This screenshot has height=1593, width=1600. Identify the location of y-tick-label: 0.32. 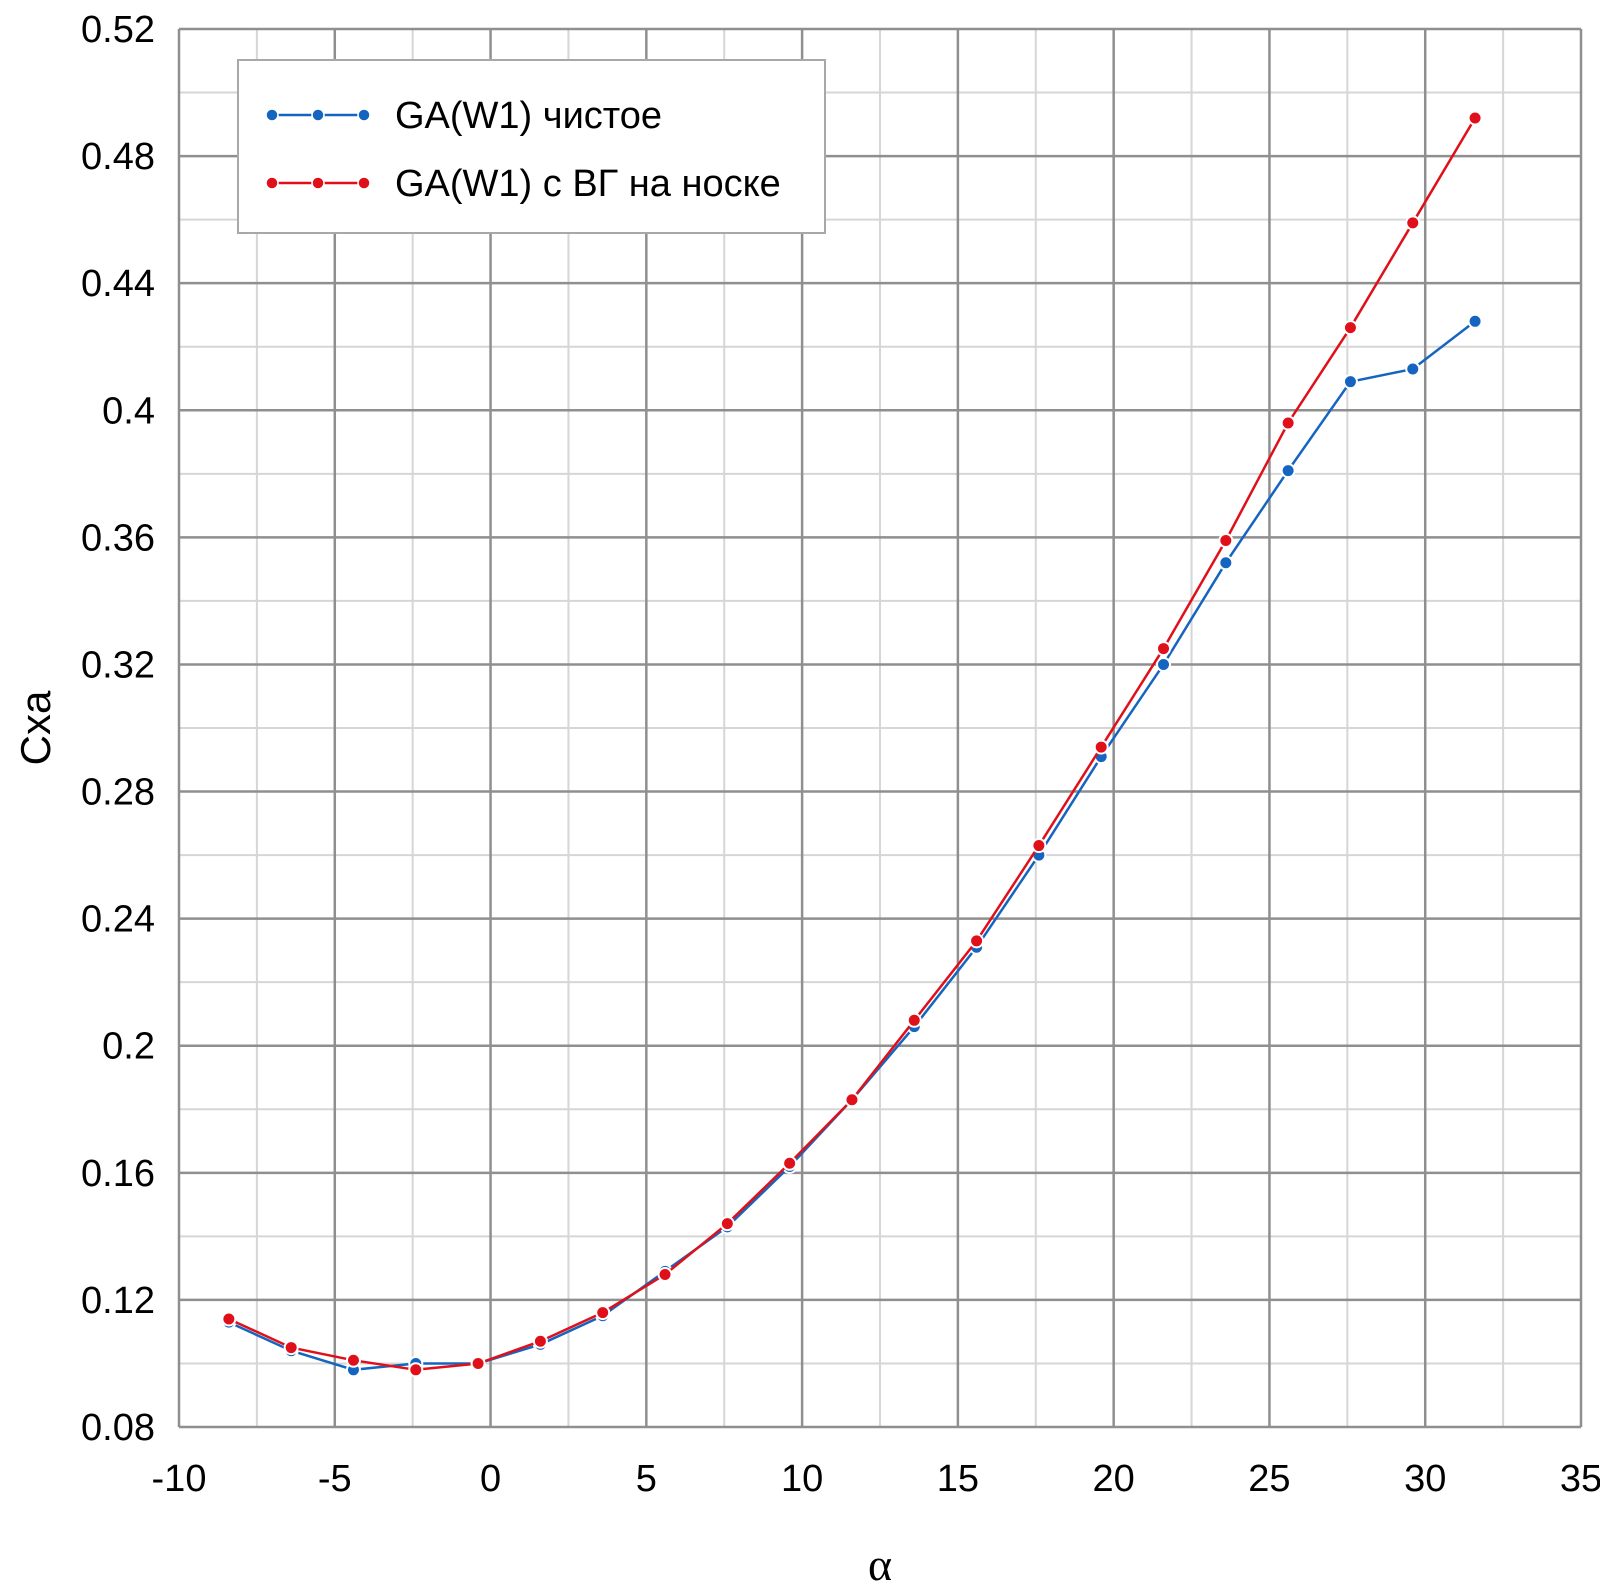
(118, 665).